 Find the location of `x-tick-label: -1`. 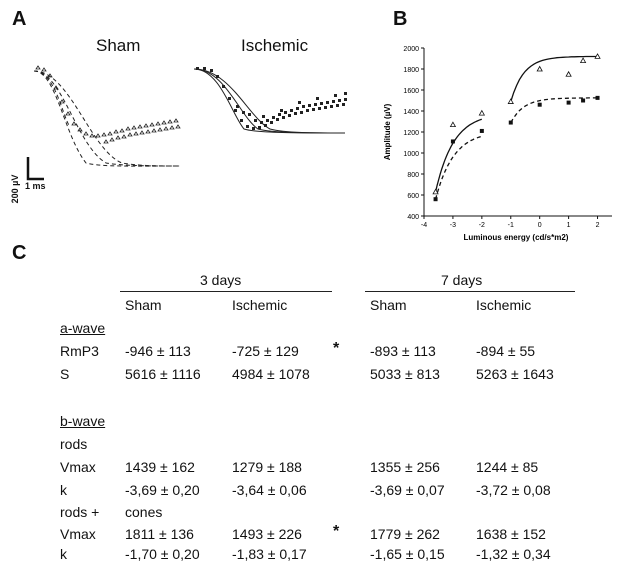

x-tick-label: -1 is located at coordinates (511, 225).